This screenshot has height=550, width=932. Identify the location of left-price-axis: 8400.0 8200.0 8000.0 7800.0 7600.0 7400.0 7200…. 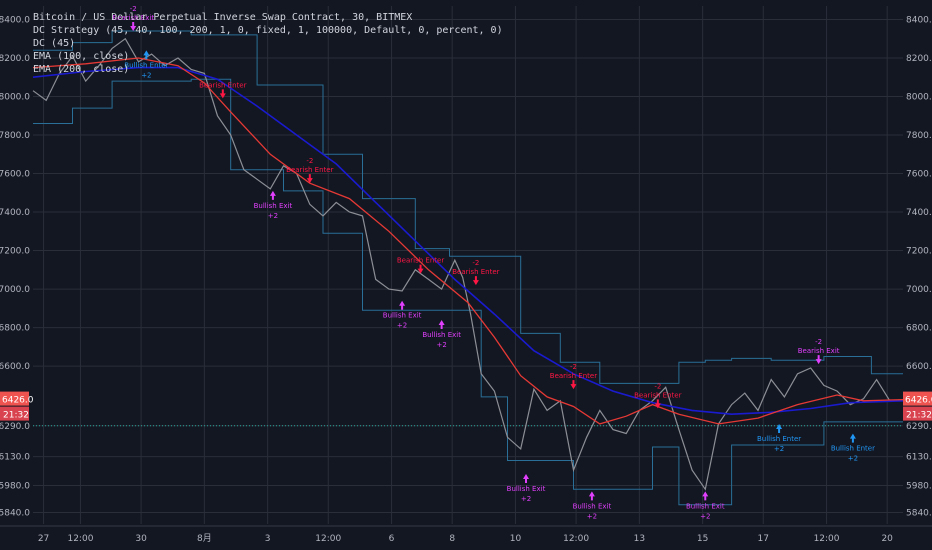
(15, 266).